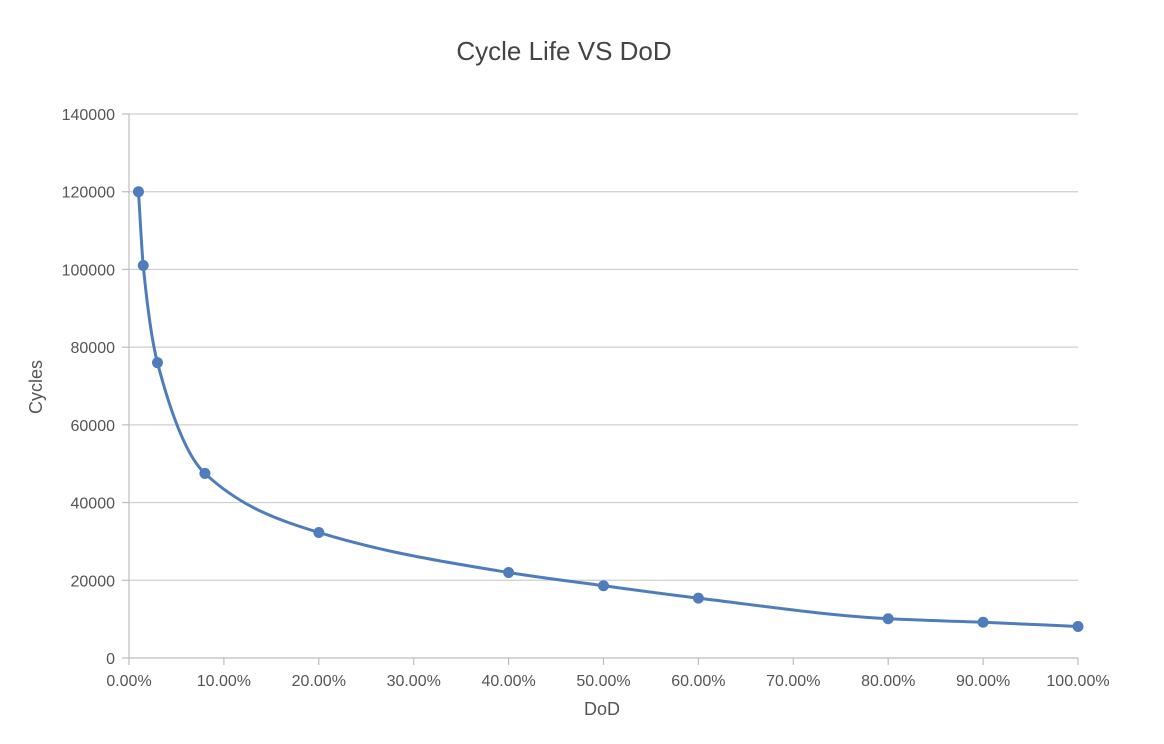  I want to click on chart-title: Cycle Life VS DoD, so click(563, 51).